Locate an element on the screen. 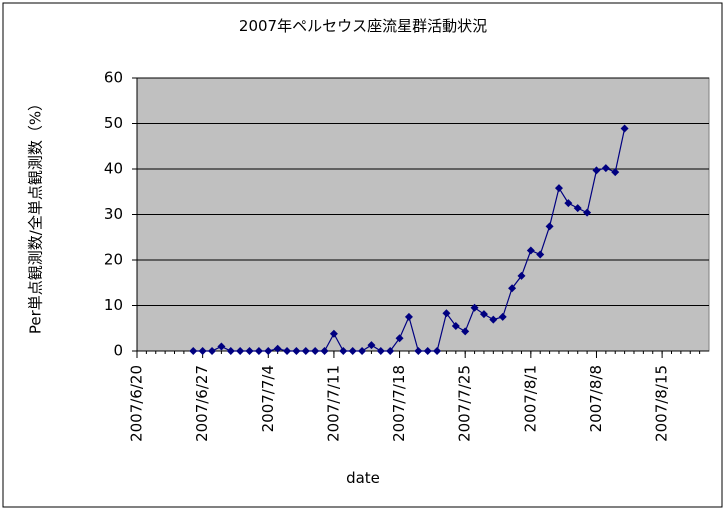  x-tick-label: 2007/8/1 is located at coordinates (530, 398).